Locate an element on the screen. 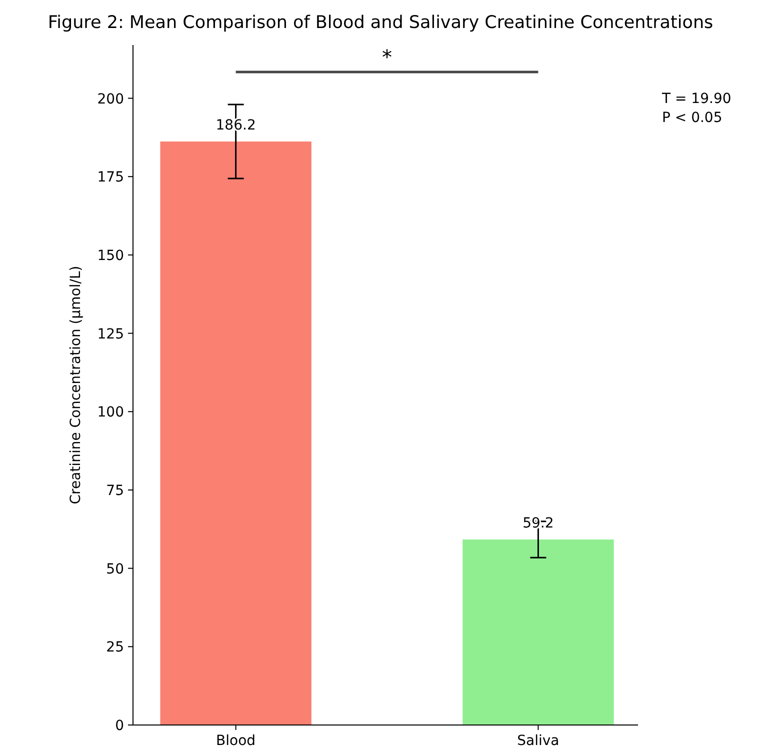  y-tick-label: 0 is located at coordinates (119, 726).